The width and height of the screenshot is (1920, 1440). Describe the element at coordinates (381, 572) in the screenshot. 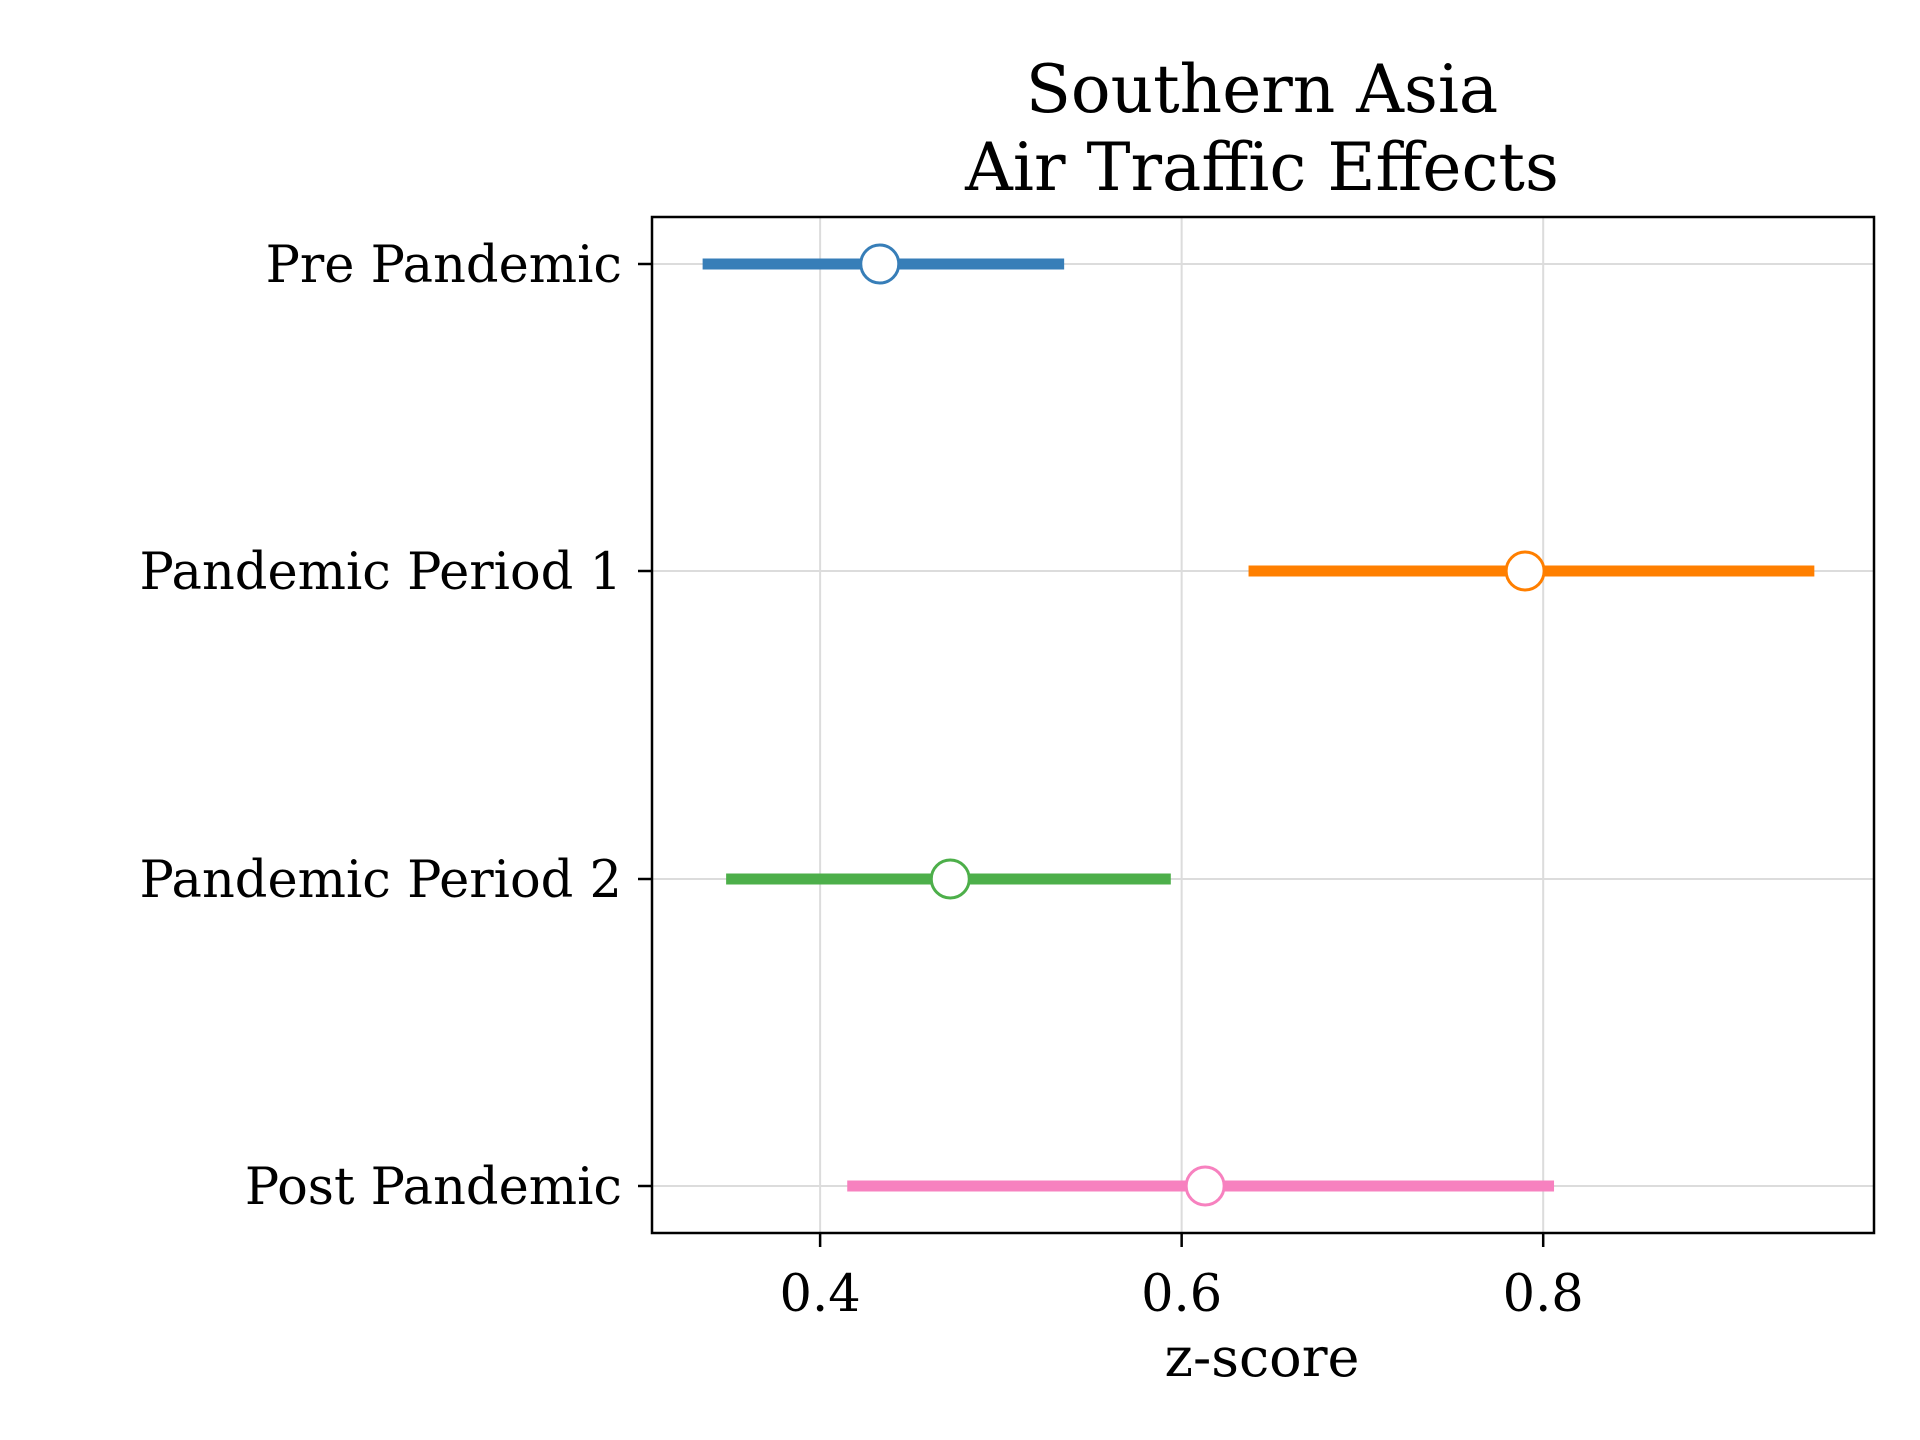

I see `y-tick-label: Pandemic Period 1` at that location.